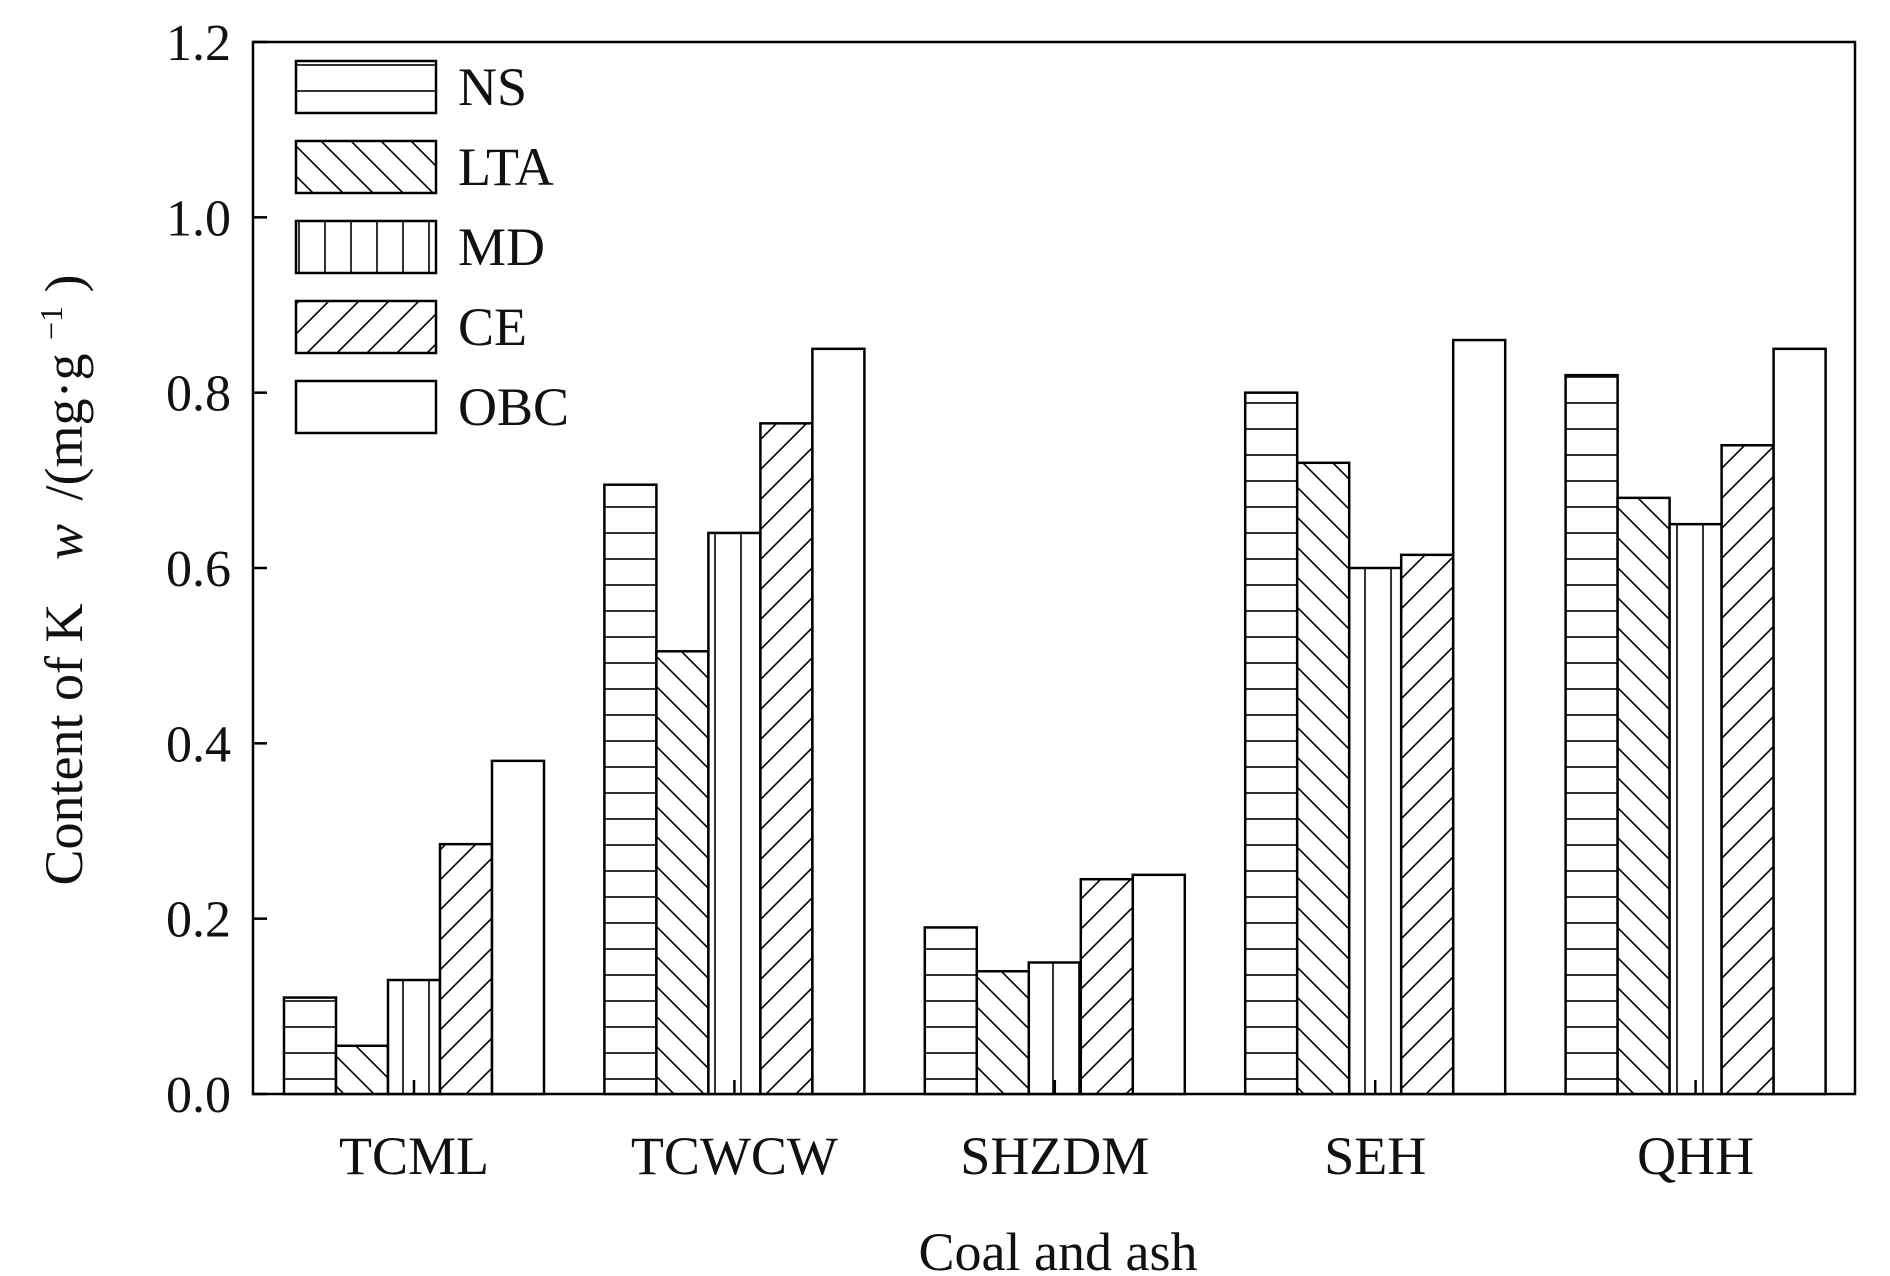  I want to click on y-tick-label: 0.6, so click(198, 569).